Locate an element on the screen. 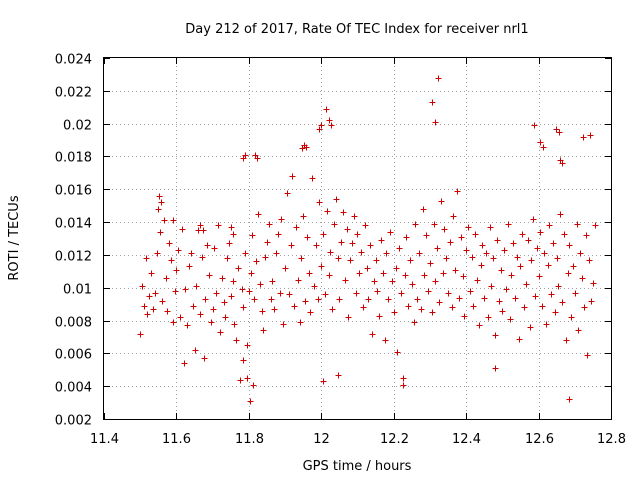 This screenshot has height=480, width=640. y-tick-label: 0.006 is located at coordinates (73, 355).